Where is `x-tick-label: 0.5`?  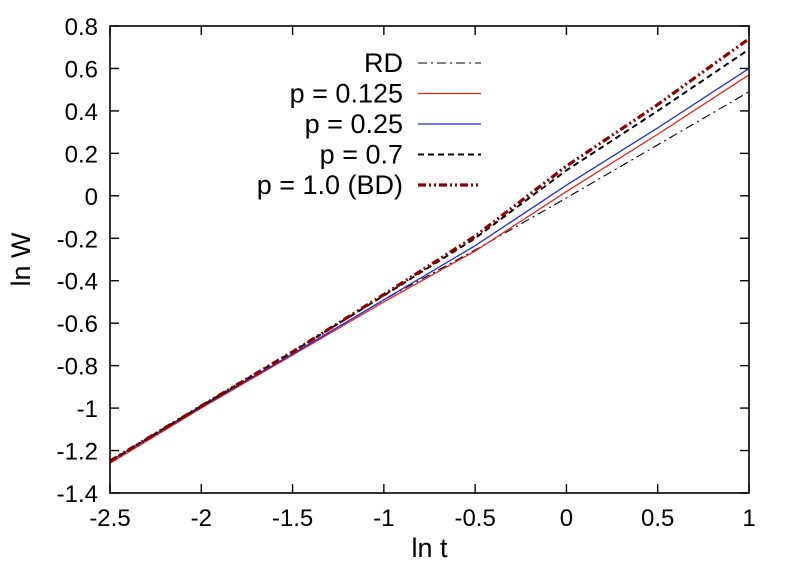
x-tick-label: 0.5 is located at coordinates (657, 518).